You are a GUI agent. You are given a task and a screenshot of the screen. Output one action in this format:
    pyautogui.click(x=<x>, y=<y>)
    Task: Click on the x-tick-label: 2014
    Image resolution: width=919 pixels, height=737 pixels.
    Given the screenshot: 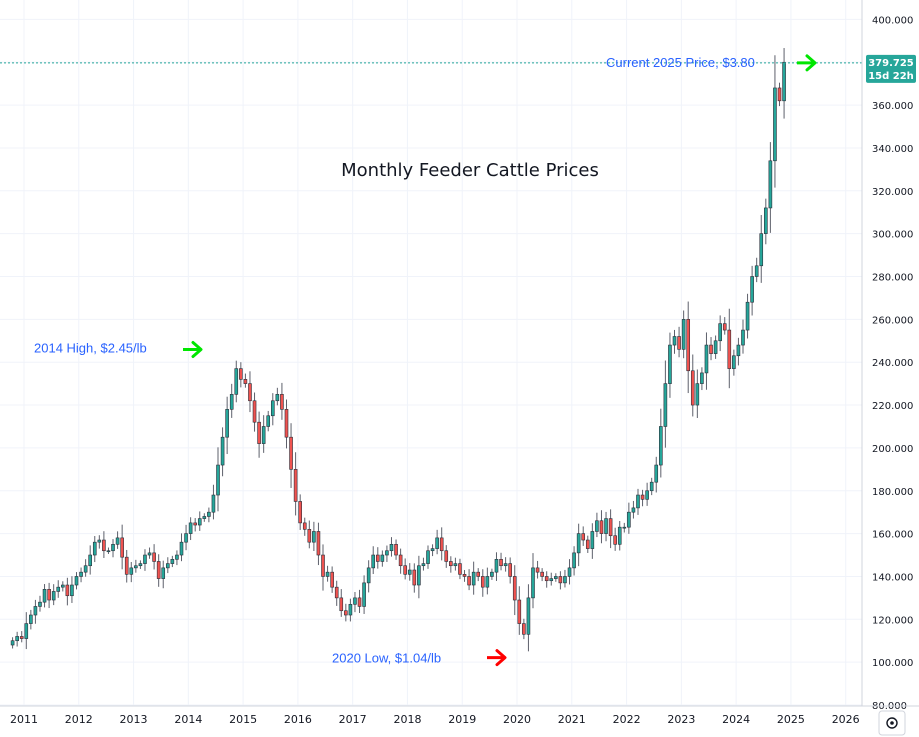 What is the action you would take?
    pyautogui.click(x=188, y=719)
    